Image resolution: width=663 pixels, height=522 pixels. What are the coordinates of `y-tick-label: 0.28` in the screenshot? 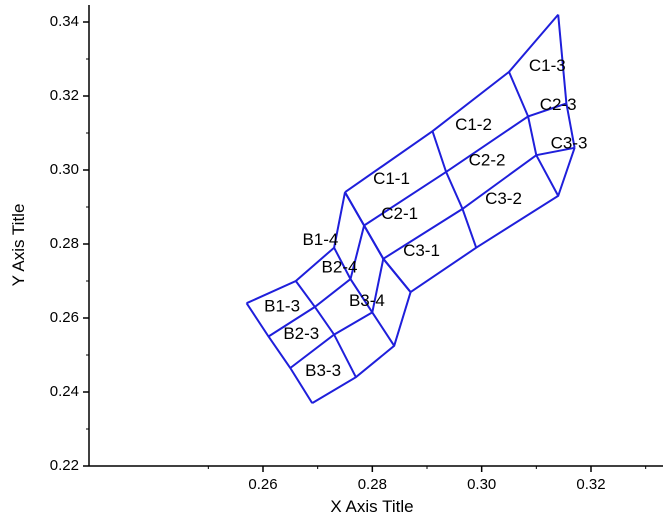 It's located at (64, 243).